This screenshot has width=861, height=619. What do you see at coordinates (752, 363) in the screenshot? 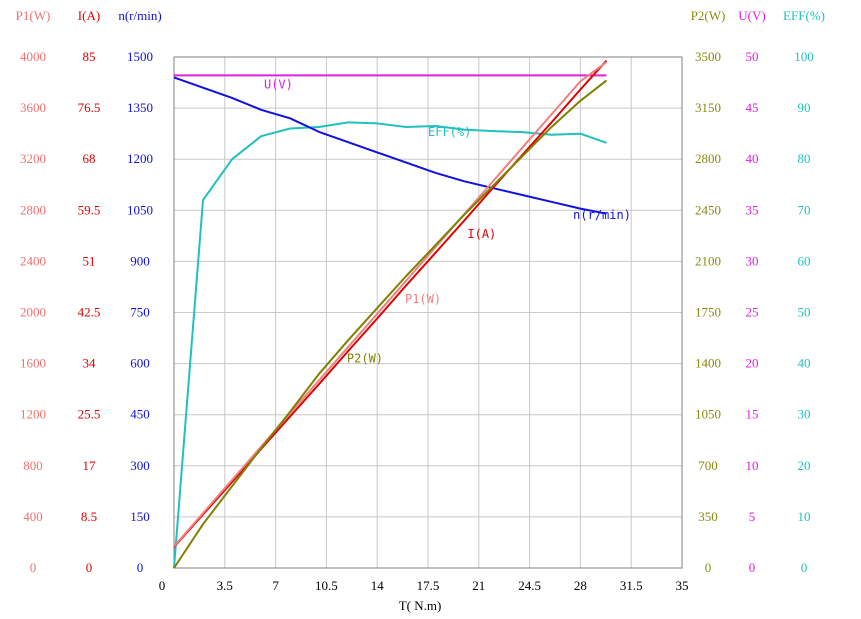
I see `tick-label-u: 20` at bounding box center [752, 363].